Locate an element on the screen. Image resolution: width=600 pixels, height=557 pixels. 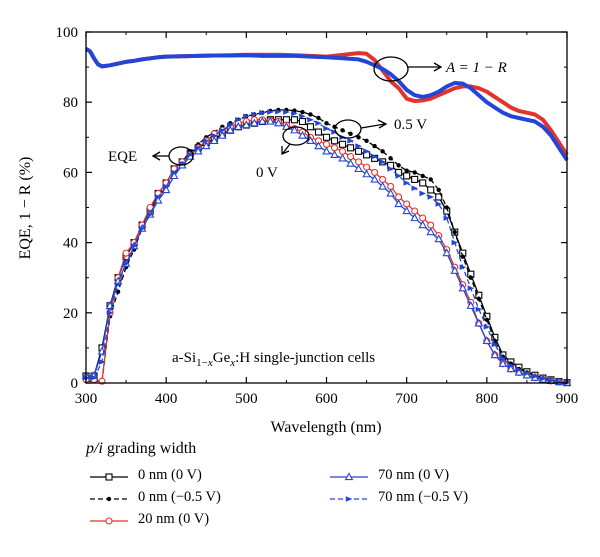
legend-label: 70 nm (0 V) is located at coordinates (414, 475).